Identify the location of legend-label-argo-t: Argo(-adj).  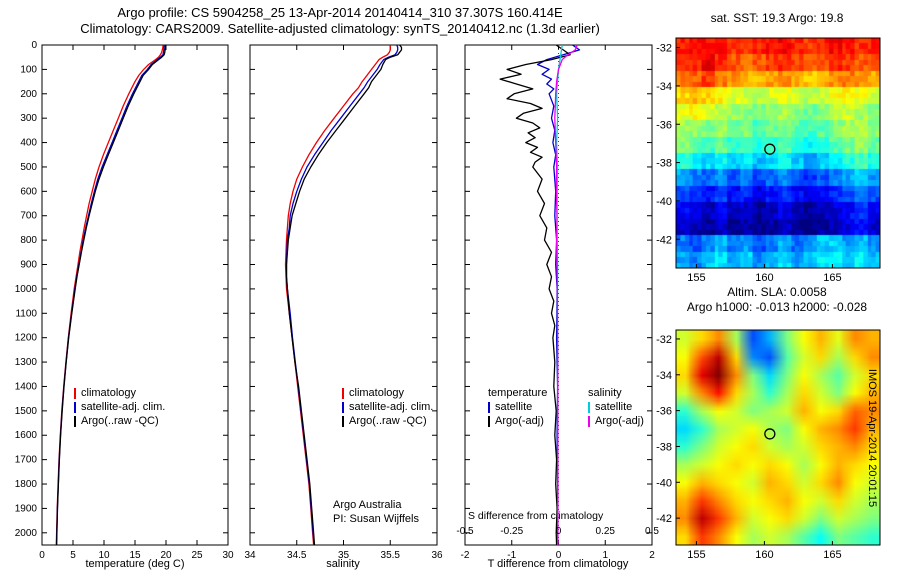
(519, 421).